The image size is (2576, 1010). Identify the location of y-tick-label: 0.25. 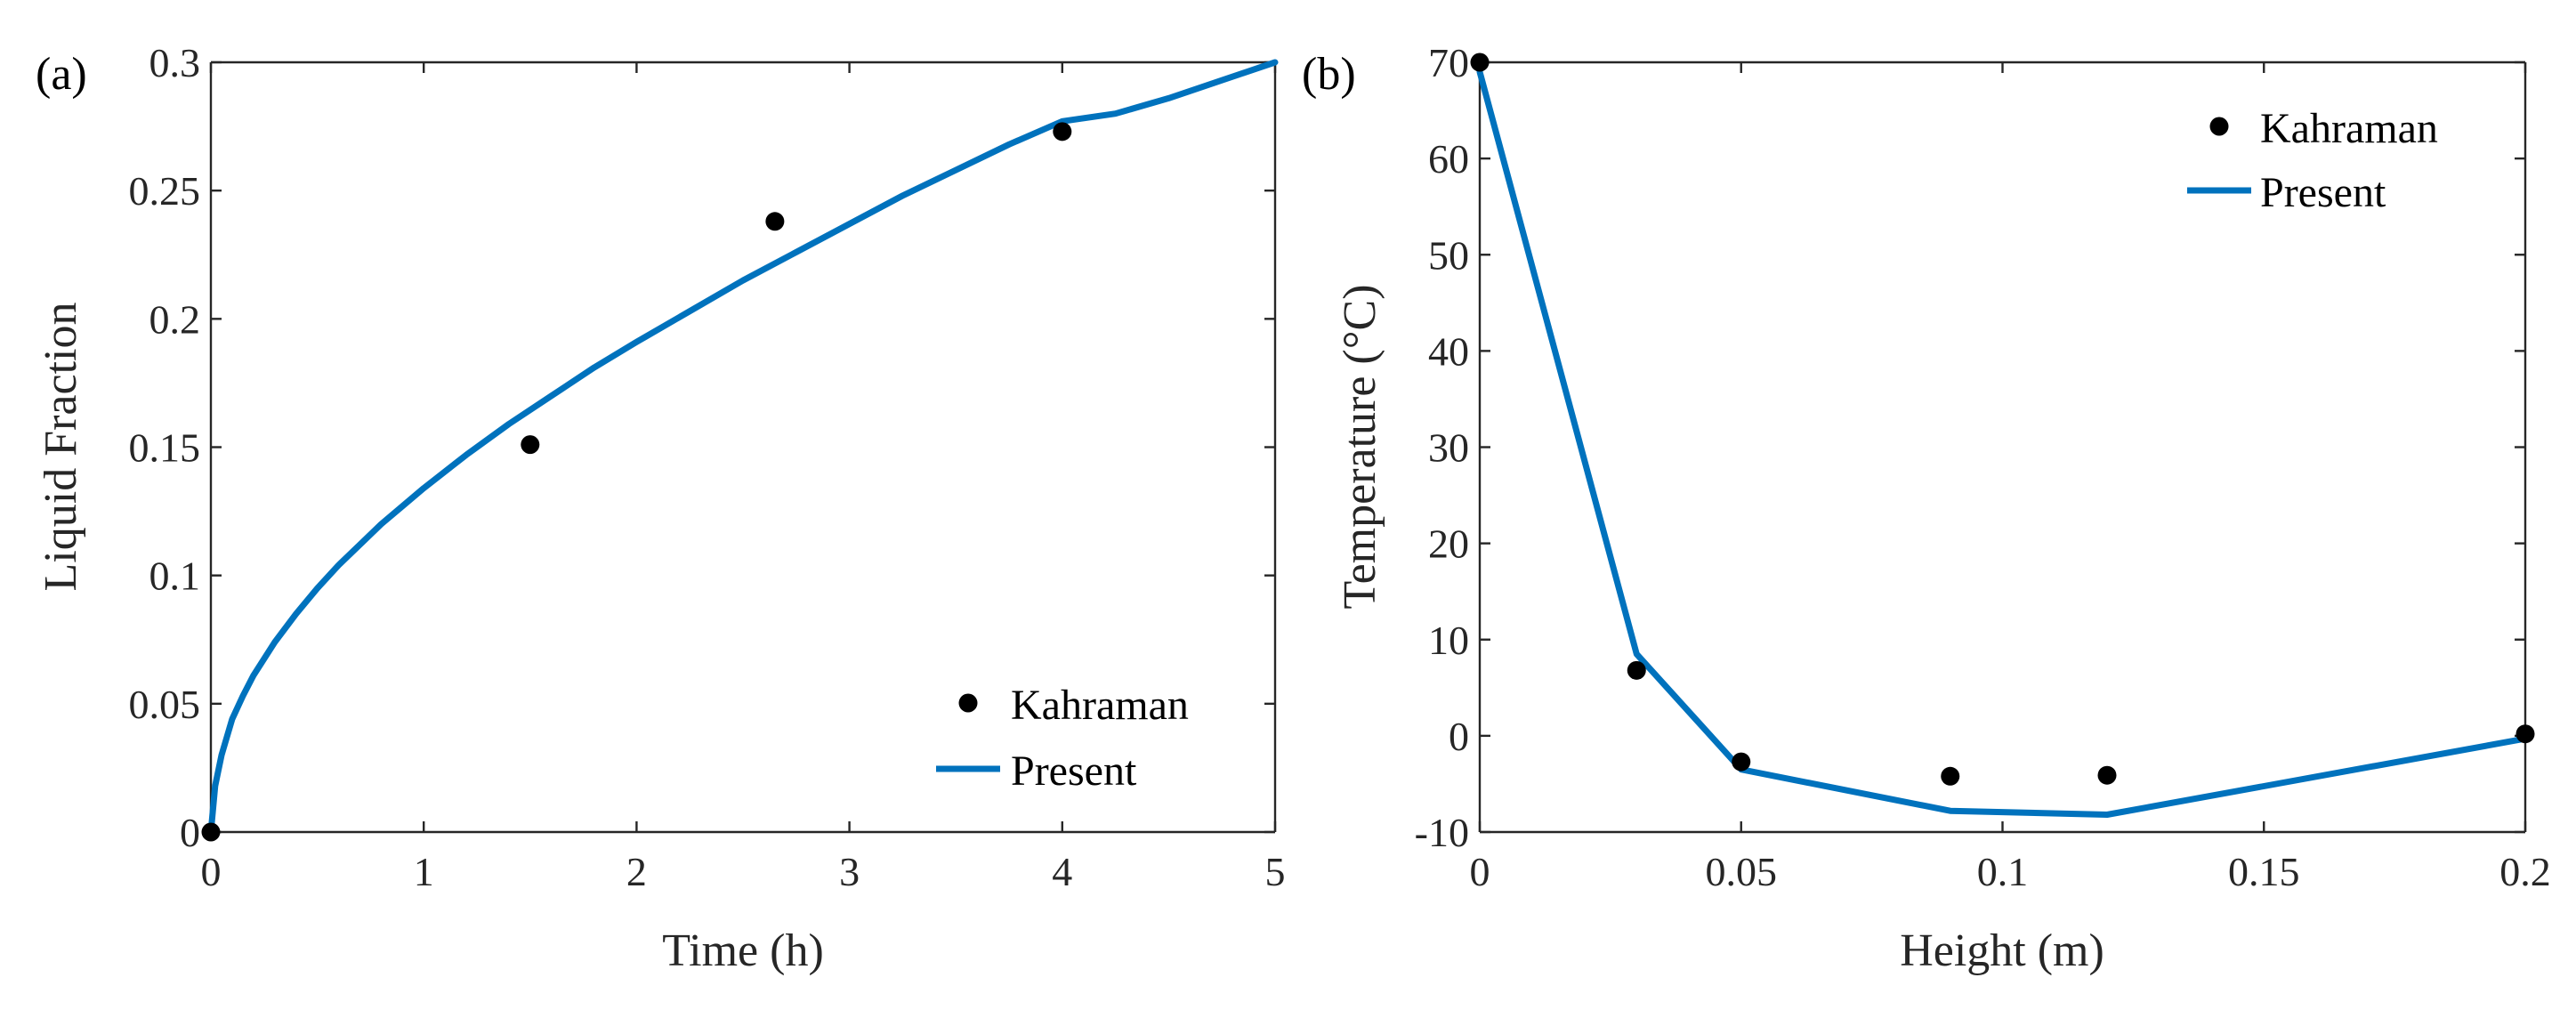
(165, 191).